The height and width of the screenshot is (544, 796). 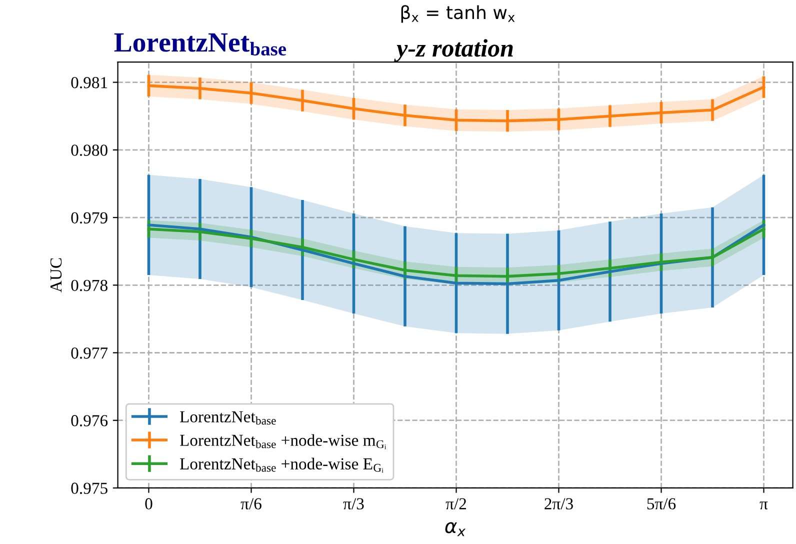 I want to click on y-tick-label: 0.977, so click(x=89, y=353).